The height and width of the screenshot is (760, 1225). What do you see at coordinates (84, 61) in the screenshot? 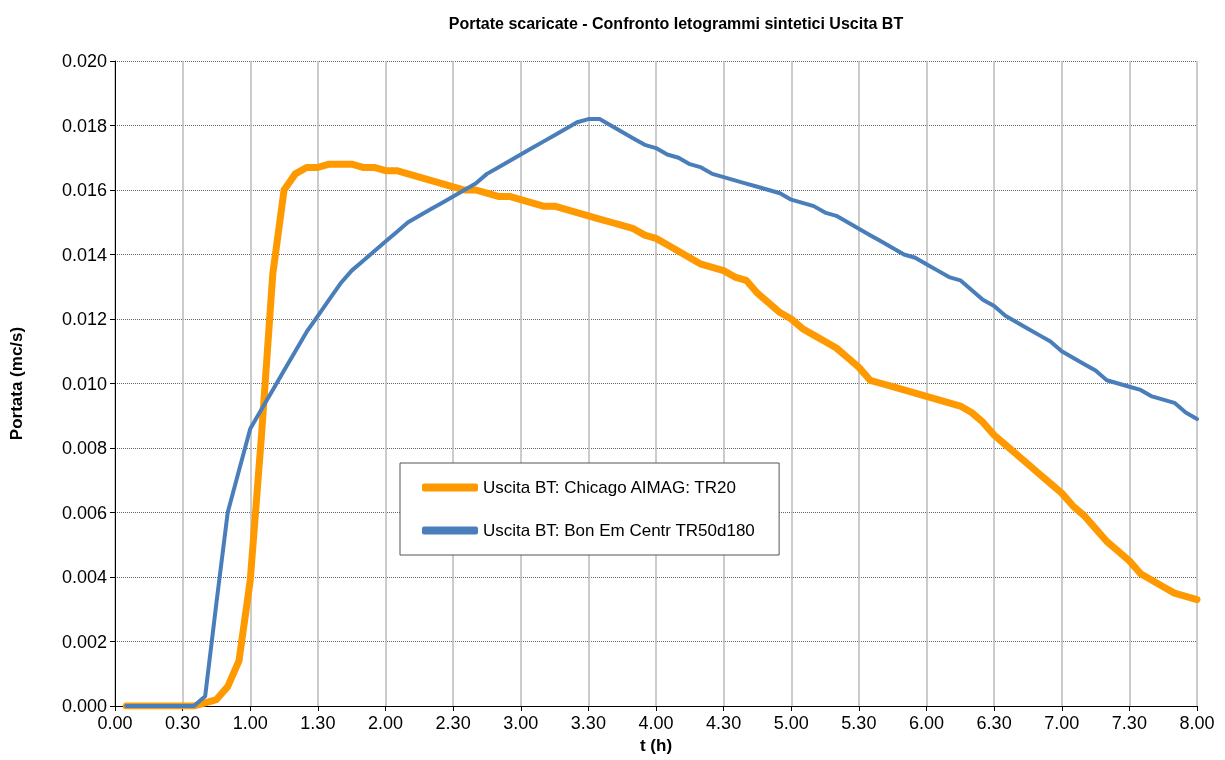
I see `y-tick-label: 0.020` at bounding box center [84, 61].